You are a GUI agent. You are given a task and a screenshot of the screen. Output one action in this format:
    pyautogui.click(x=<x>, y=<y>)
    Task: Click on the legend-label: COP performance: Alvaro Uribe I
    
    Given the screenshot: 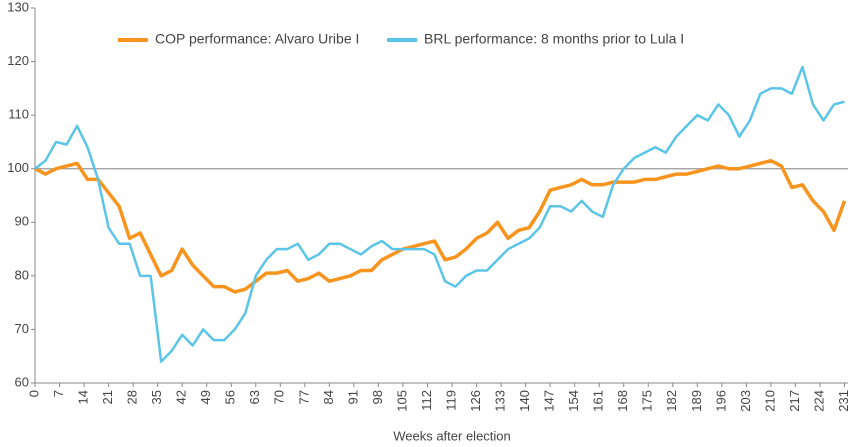 What is the action you would take?
    pyautogui.click(x=257, y=39)
    